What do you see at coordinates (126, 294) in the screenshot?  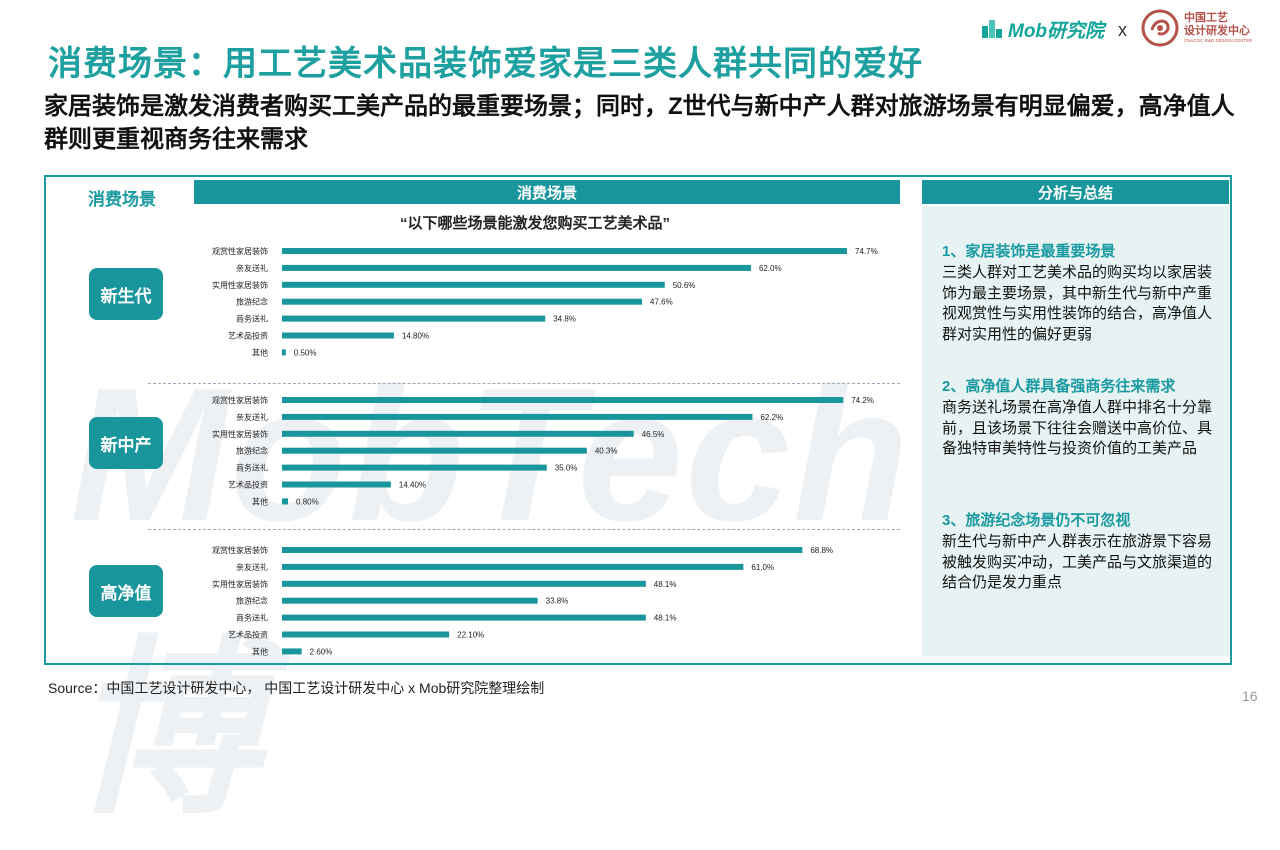 I see `group-label-gen-z: 新生代` at bounding box center [126, 294].